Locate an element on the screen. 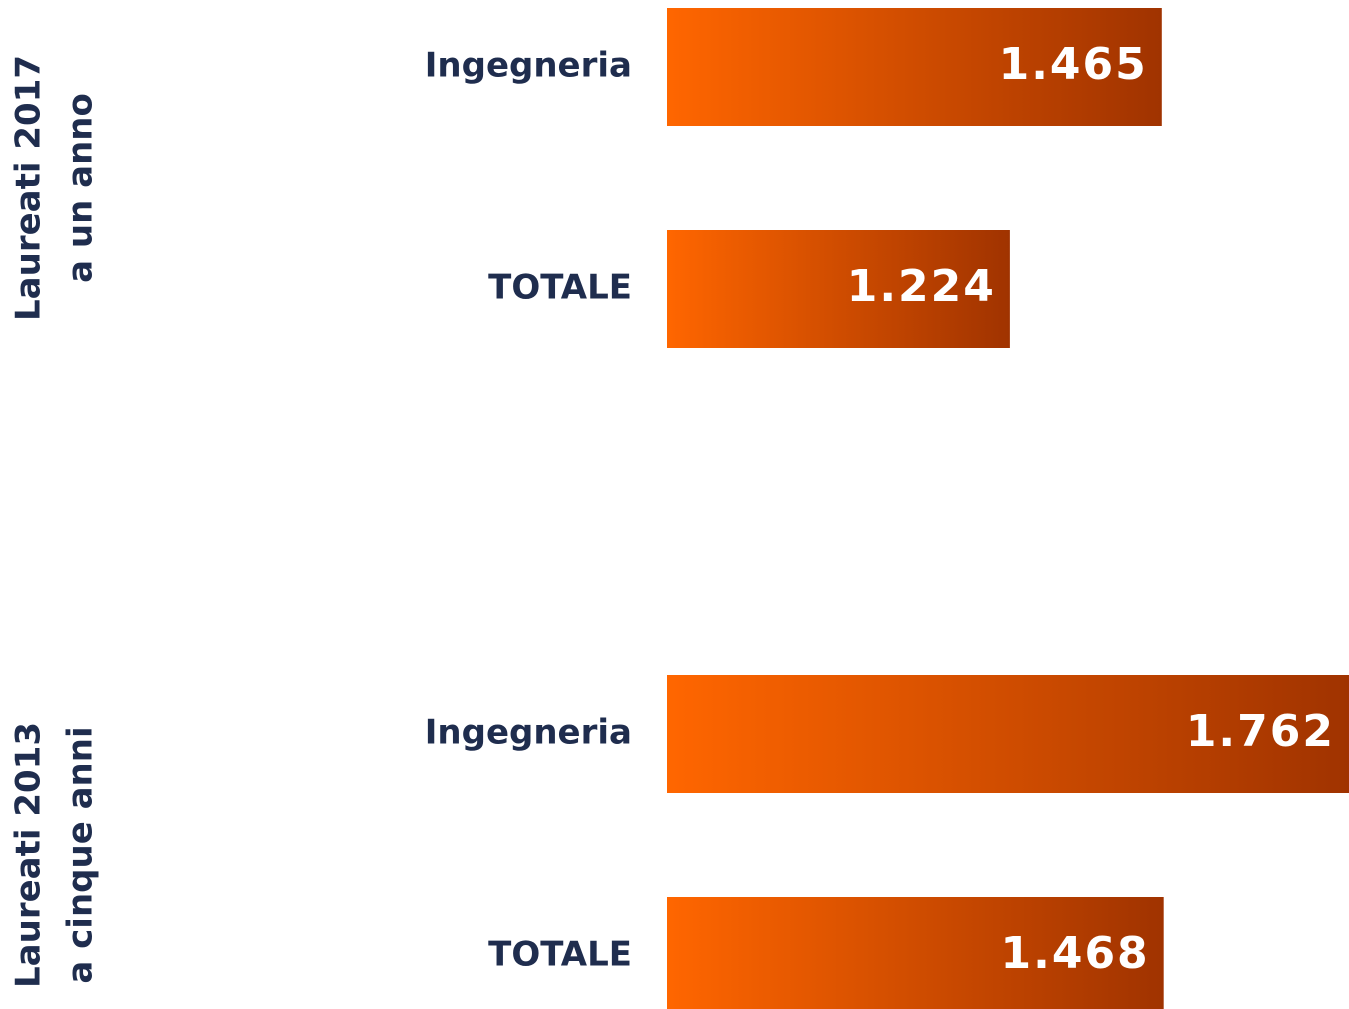 This screenshot has height=1009, width=1349. group-label: Laureati 2017 is located at coordinates (29, 188).